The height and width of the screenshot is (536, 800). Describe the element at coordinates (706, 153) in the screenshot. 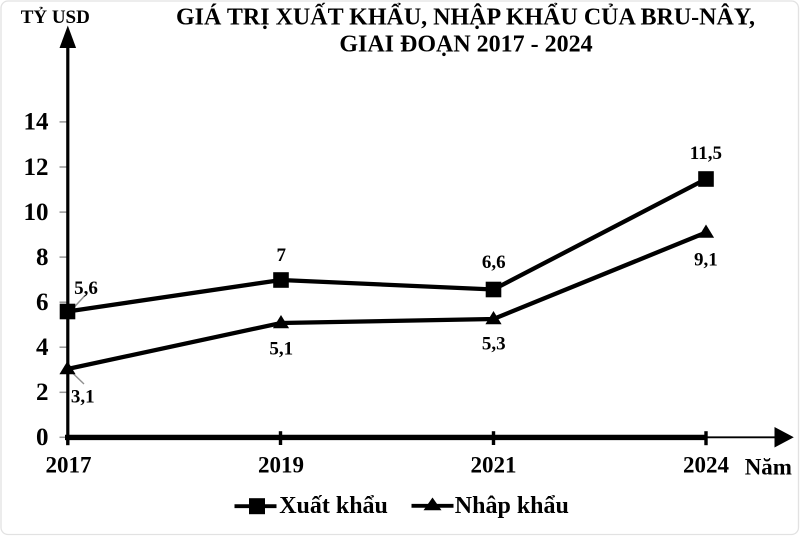

I see `svg-text: 11,5` at that location.